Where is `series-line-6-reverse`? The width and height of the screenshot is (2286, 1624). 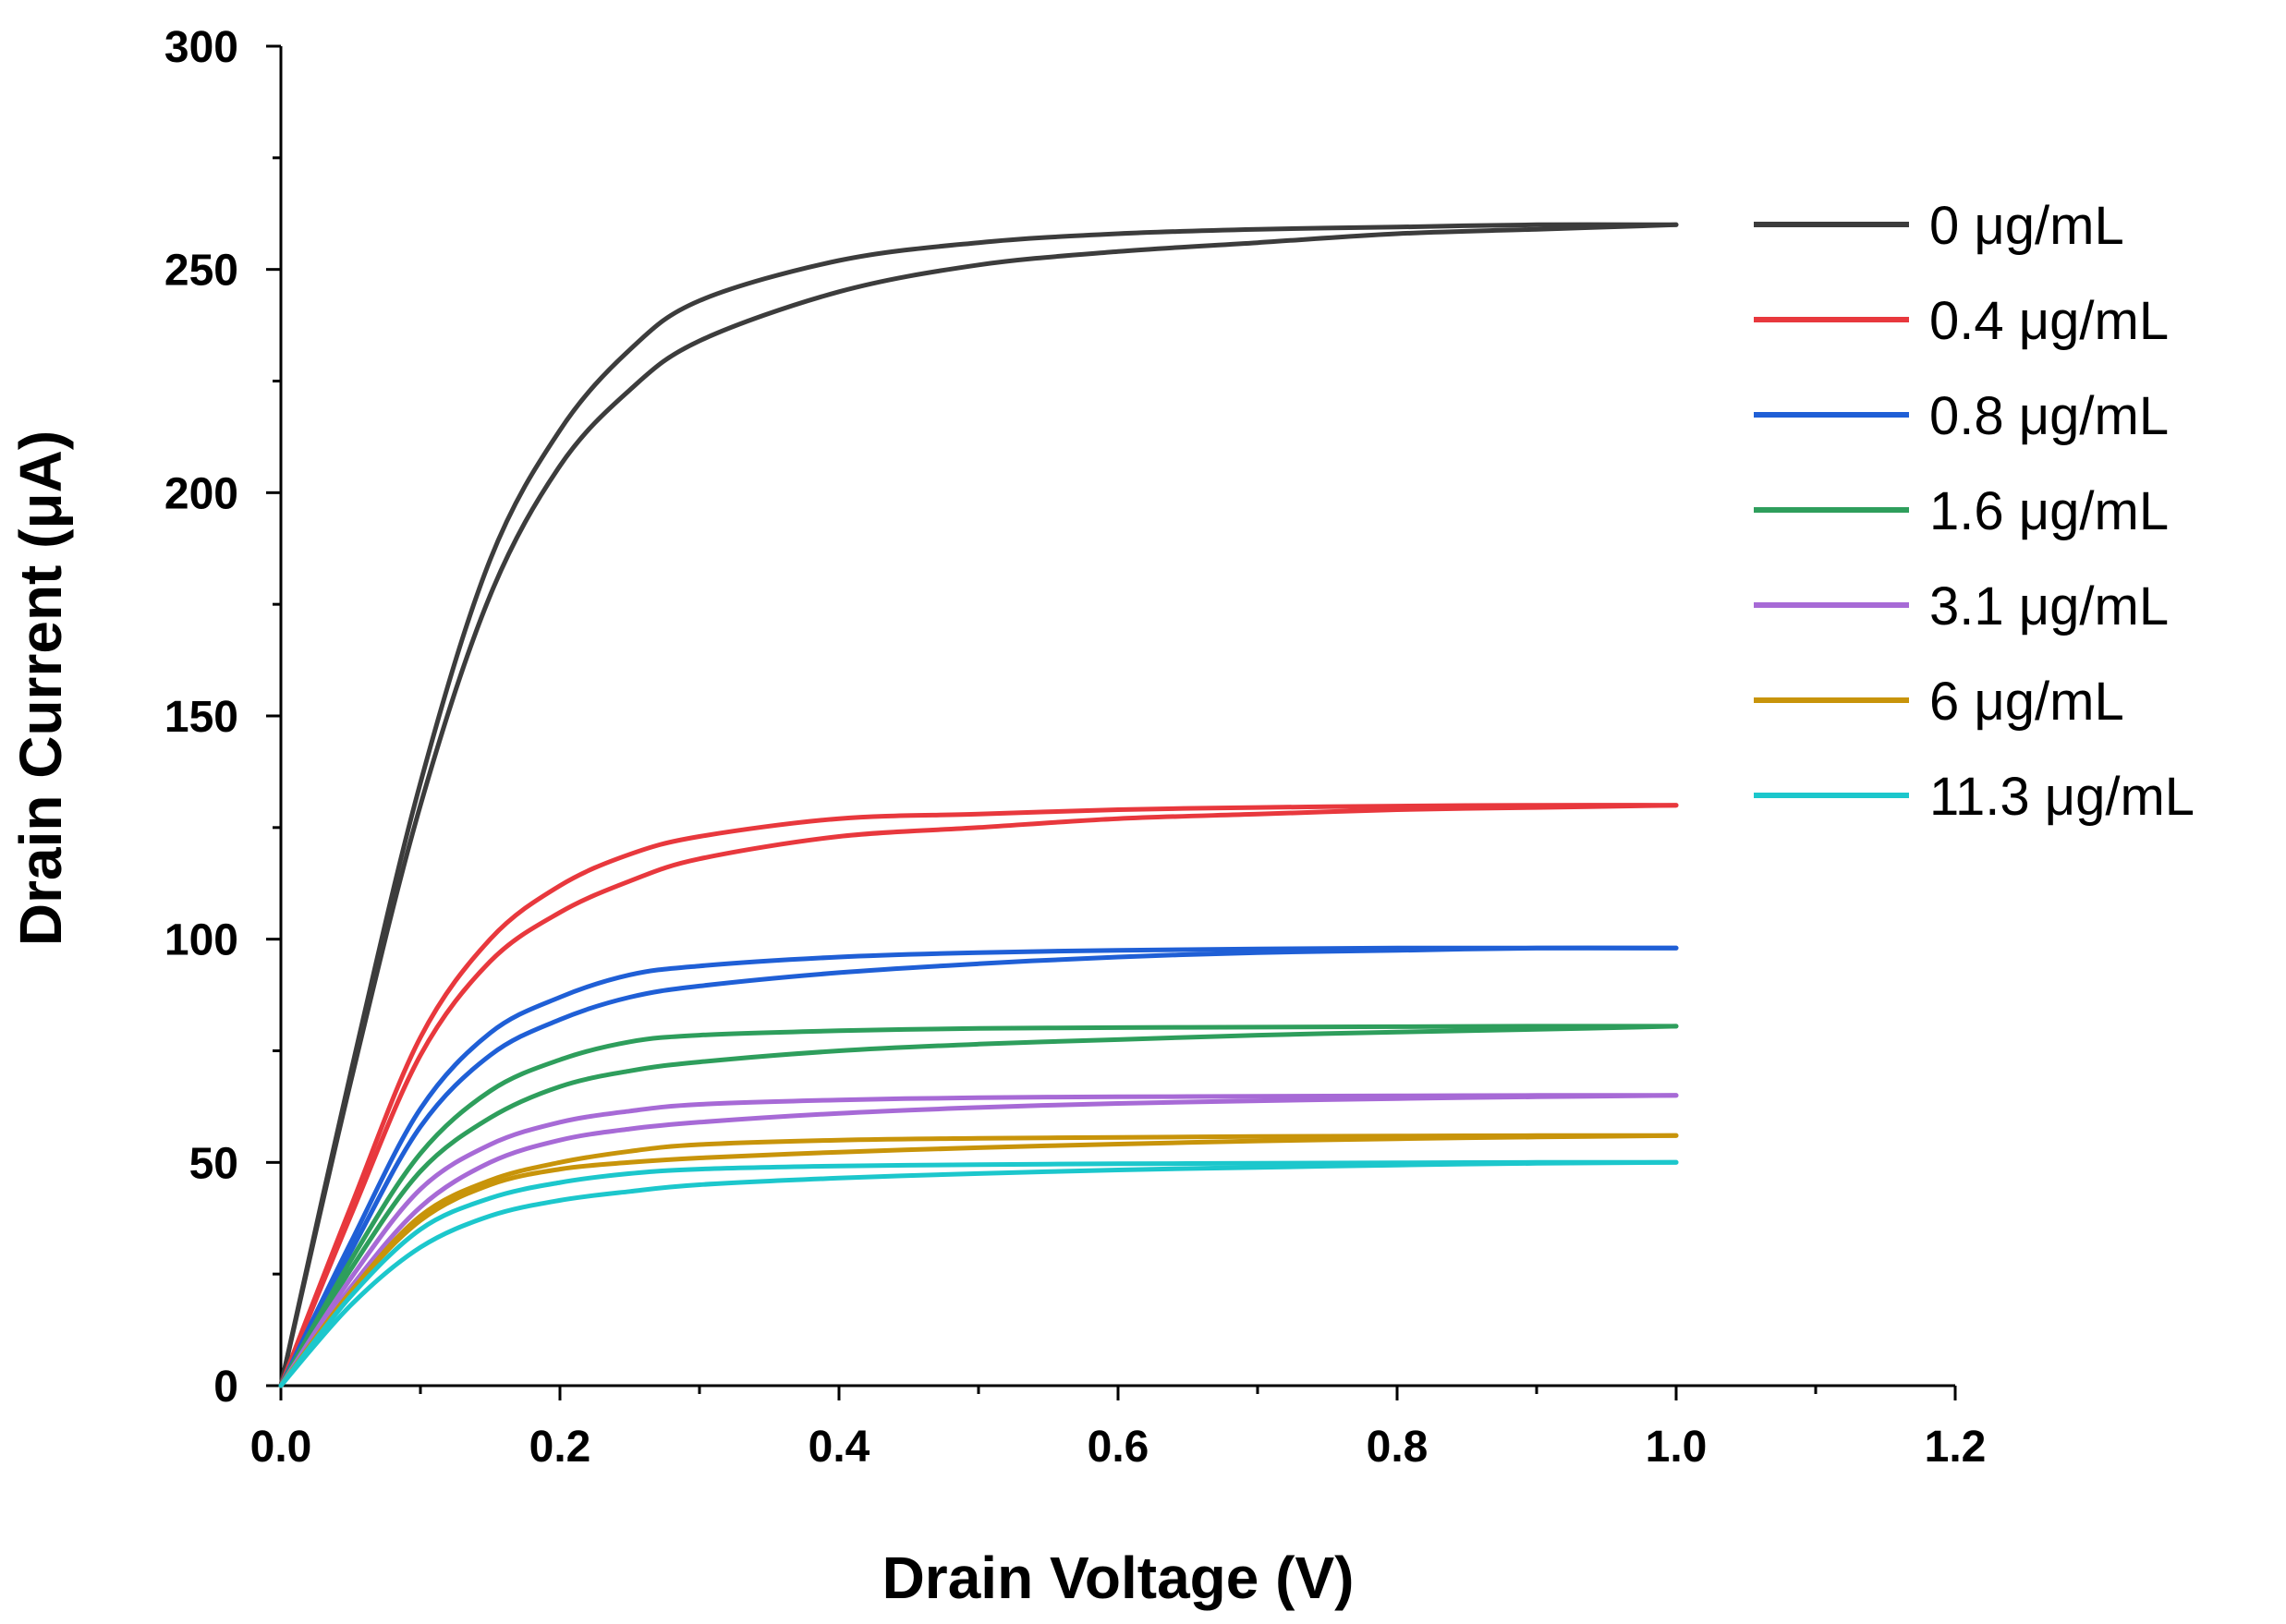 series-line-6-reverse is located at coordinates (978, 1260).